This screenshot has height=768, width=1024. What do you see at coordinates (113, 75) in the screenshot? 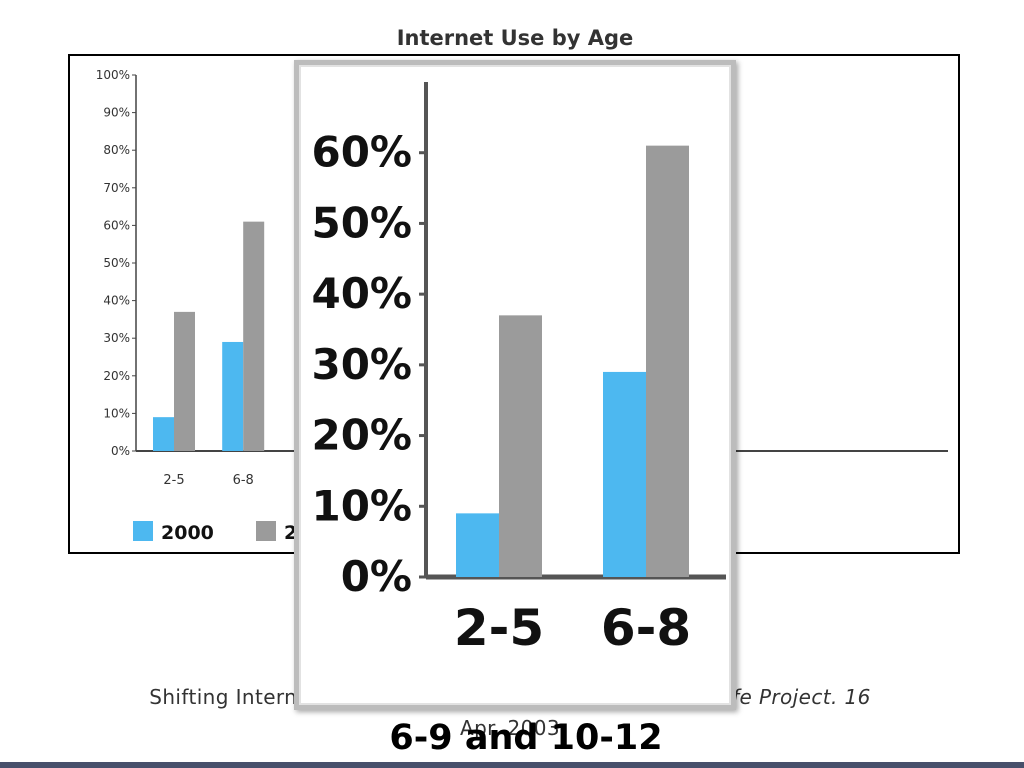
I see `y-tick-label: 100%` at bounding box center [113, 75].